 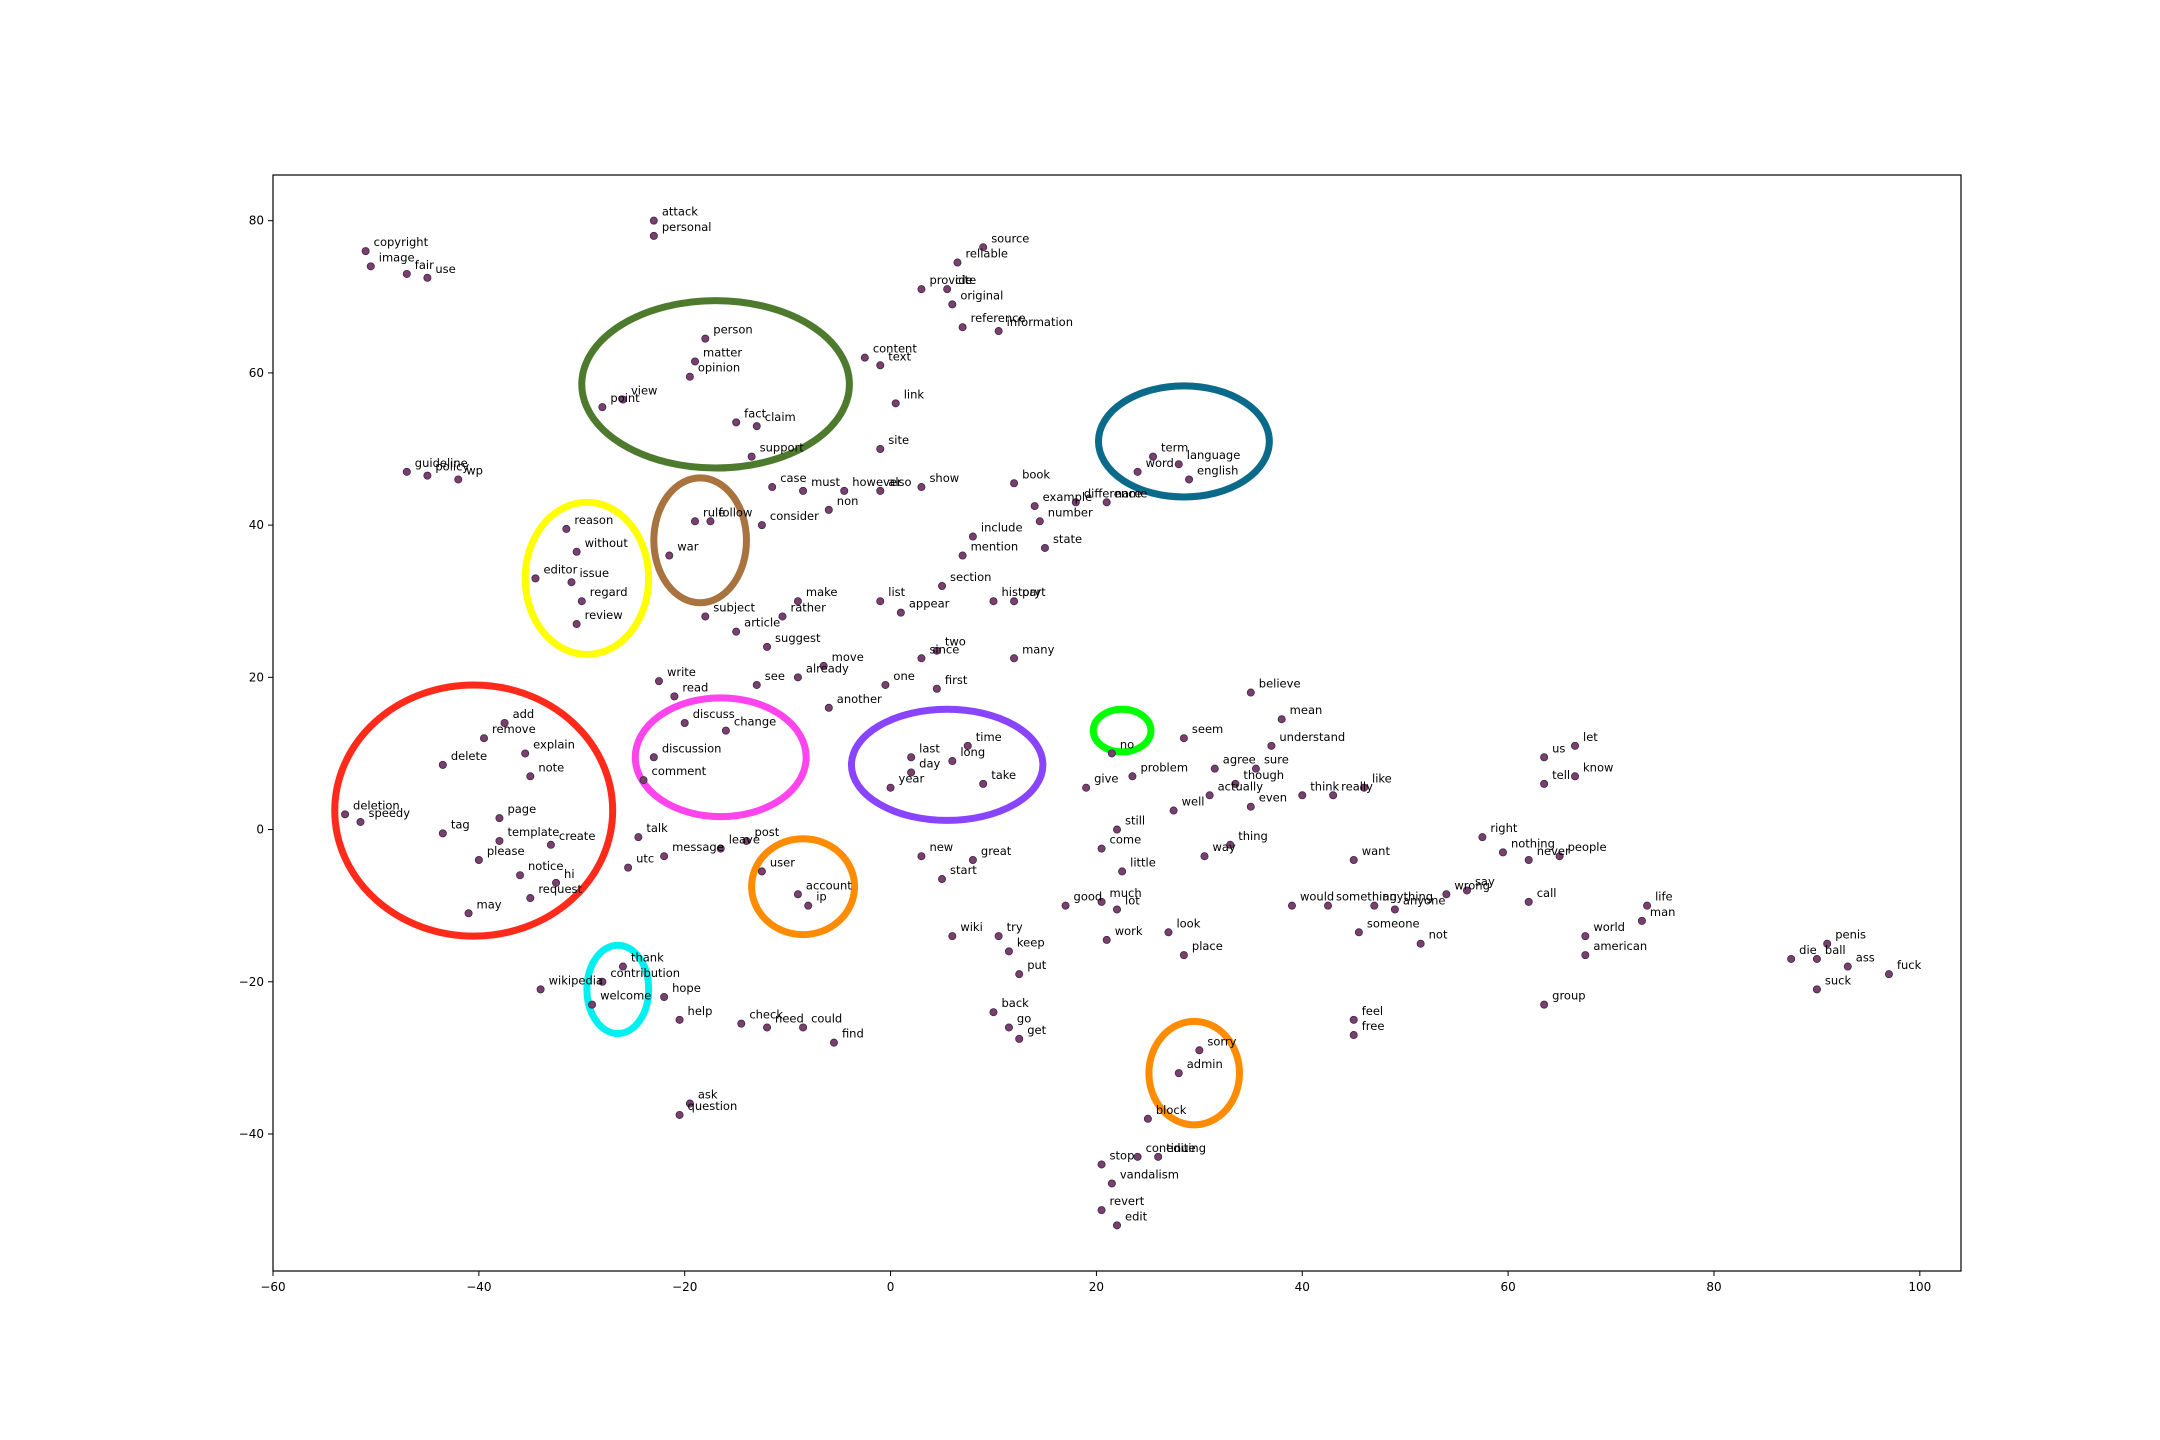 I want to click on label-back: back, so click(x=1015, y=1003).